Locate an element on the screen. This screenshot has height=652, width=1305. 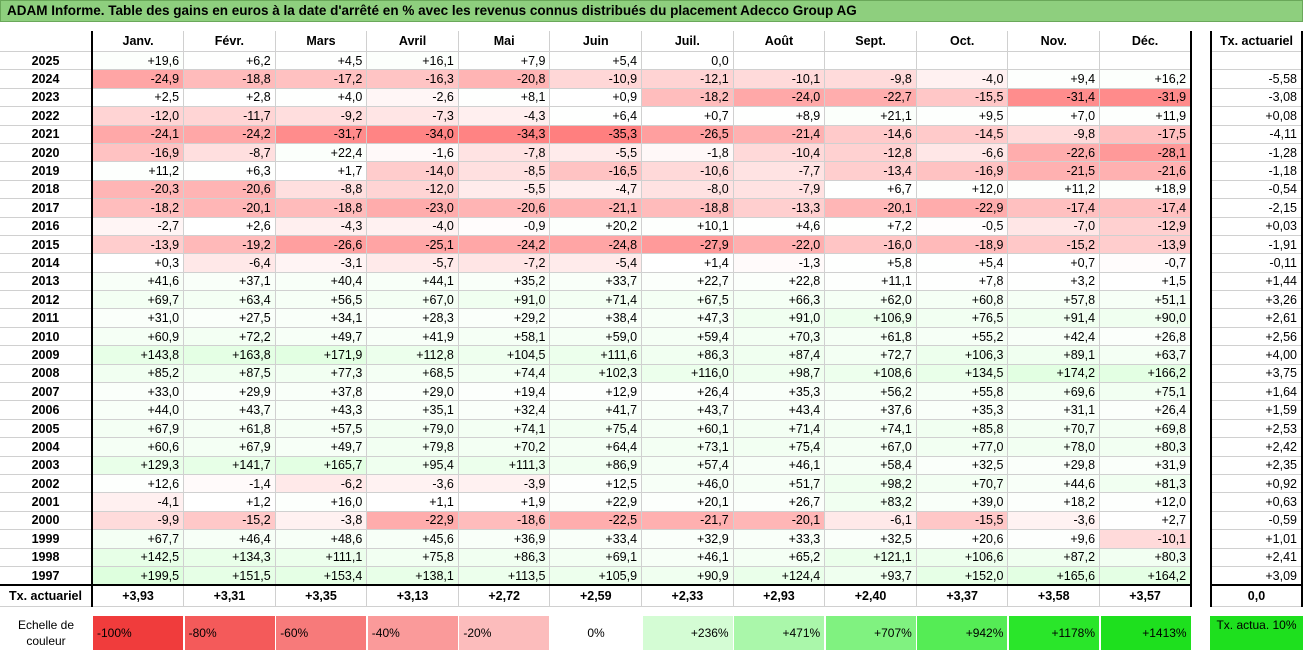
gain-cell: -3,8 is located at coordinates (321, 521).